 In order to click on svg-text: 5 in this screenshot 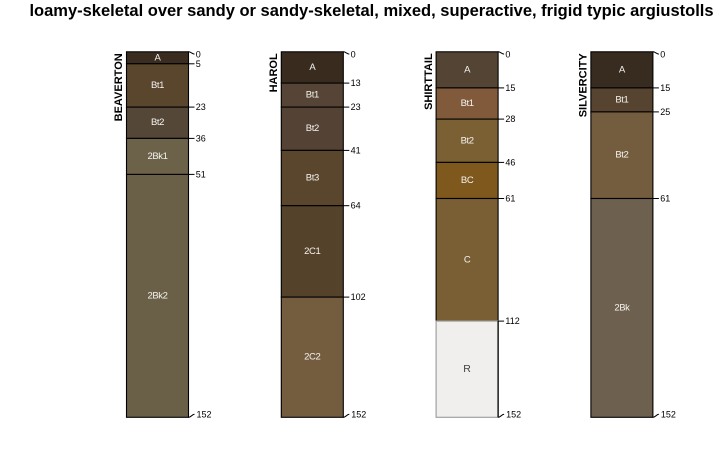, I will do `click(198, 64)`.